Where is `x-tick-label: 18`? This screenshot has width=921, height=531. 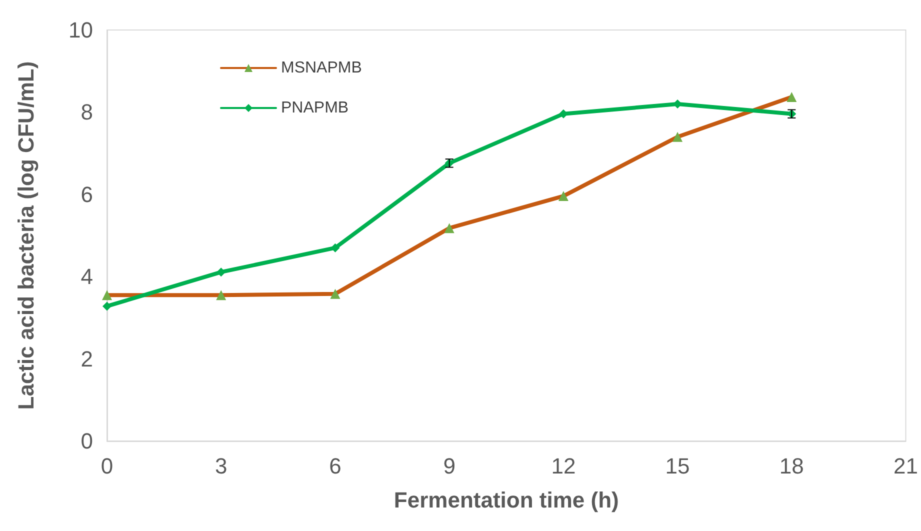 x-tick-label: 18 is located at coordinates (791, 466).